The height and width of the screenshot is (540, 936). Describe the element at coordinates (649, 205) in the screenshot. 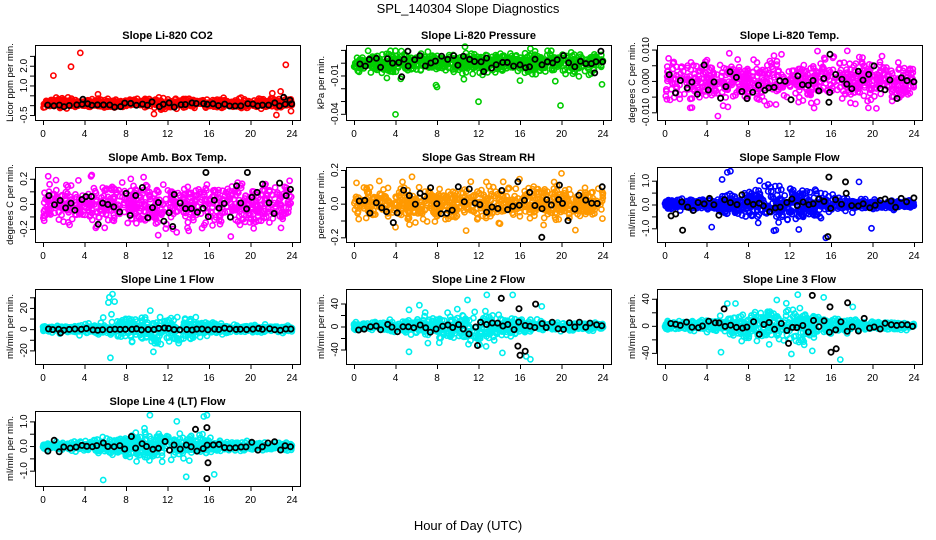

I see `y-axis: -1.00.01.0` at that location.